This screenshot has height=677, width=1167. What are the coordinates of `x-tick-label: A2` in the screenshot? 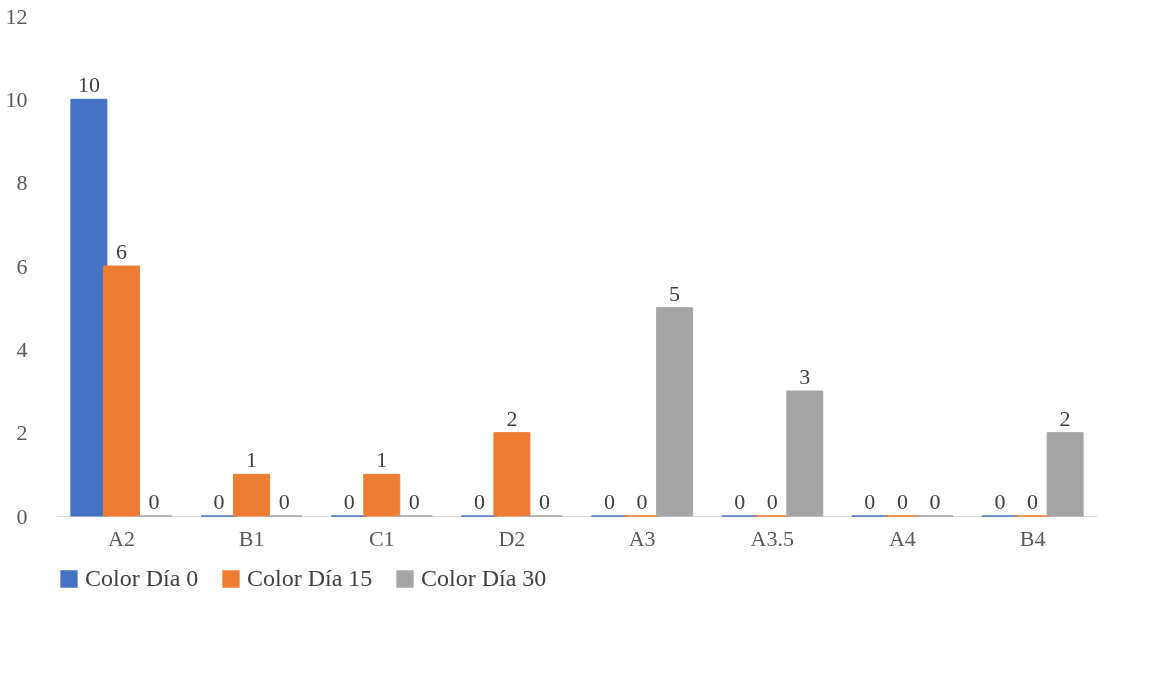 It's located at (121, 538).